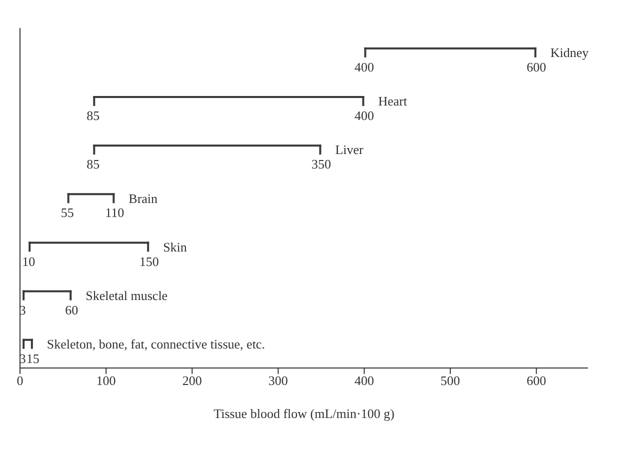  What do you see at coordinates (33, 358) in the screenshot?
I see `annotation: 15` at bounding box center [33, 358].